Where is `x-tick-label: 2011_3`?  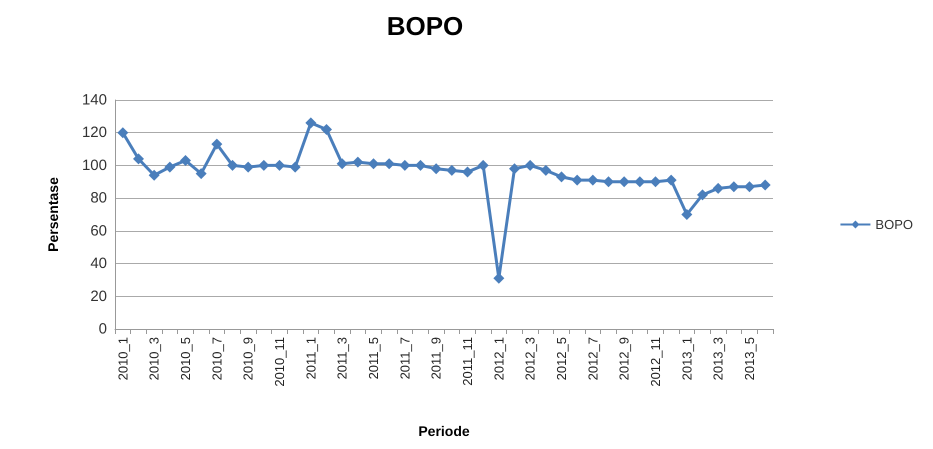 x-tick-label: 2011_3 is located at coordinates (342, 358).